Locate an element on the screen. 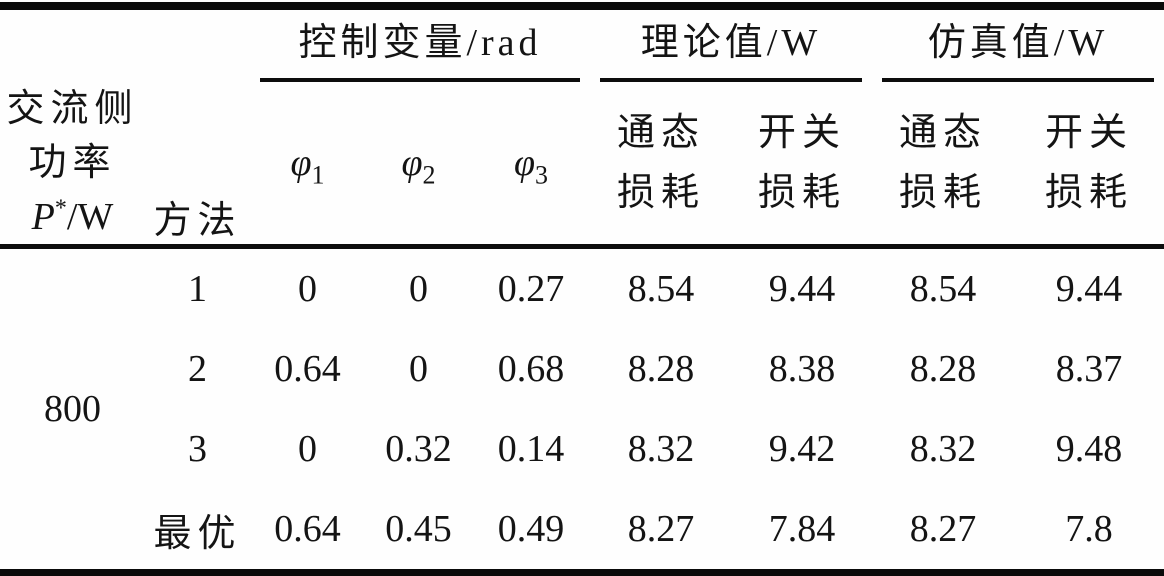  simulation-rule is located at coordinates (1018, 80).